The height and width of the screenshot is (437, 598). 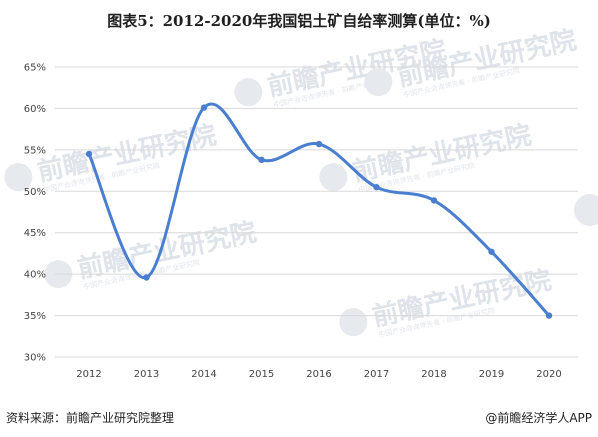 I want to click on x-tick-label: 2016, so click(x=318, y=374).